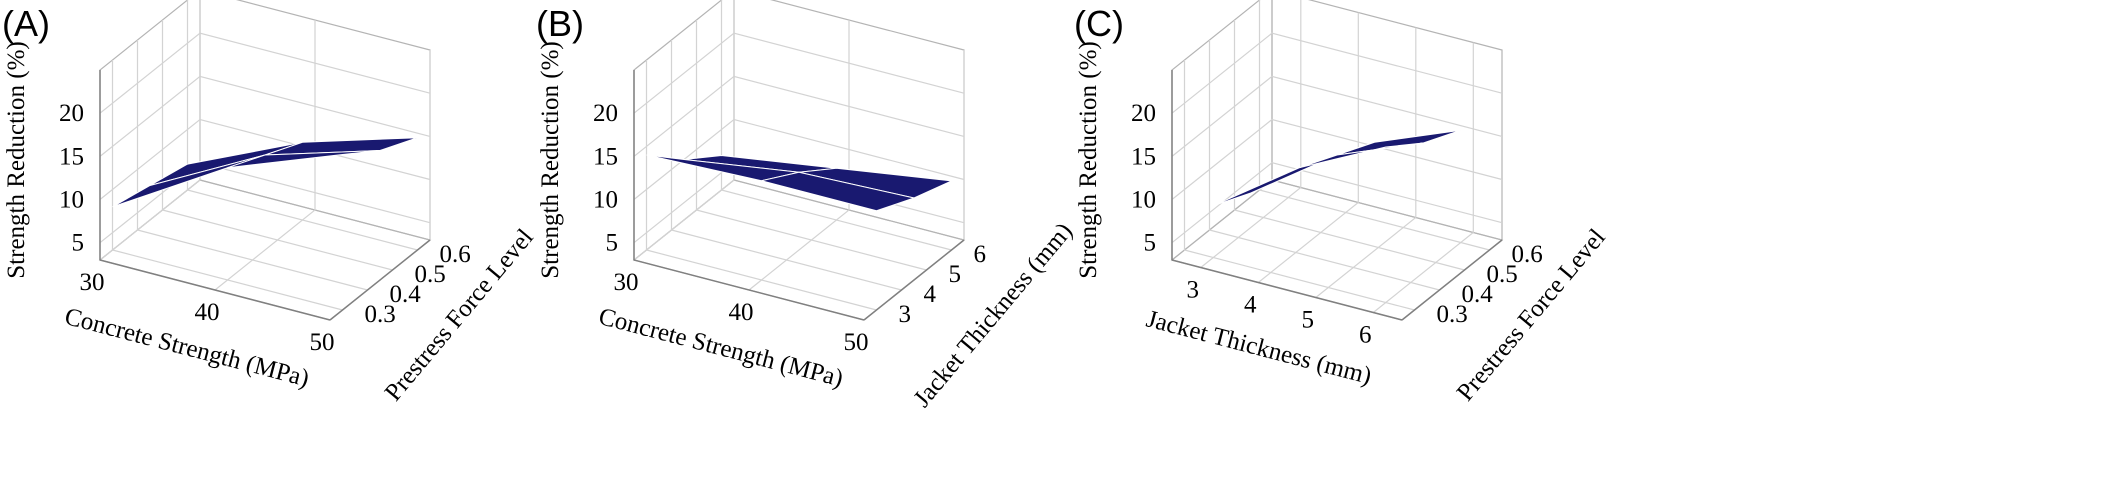 The image size is (2118, 484). Describe the element at coordinates (905, 314) in the screenshot. I see `y-tick-label: 3` at that location.